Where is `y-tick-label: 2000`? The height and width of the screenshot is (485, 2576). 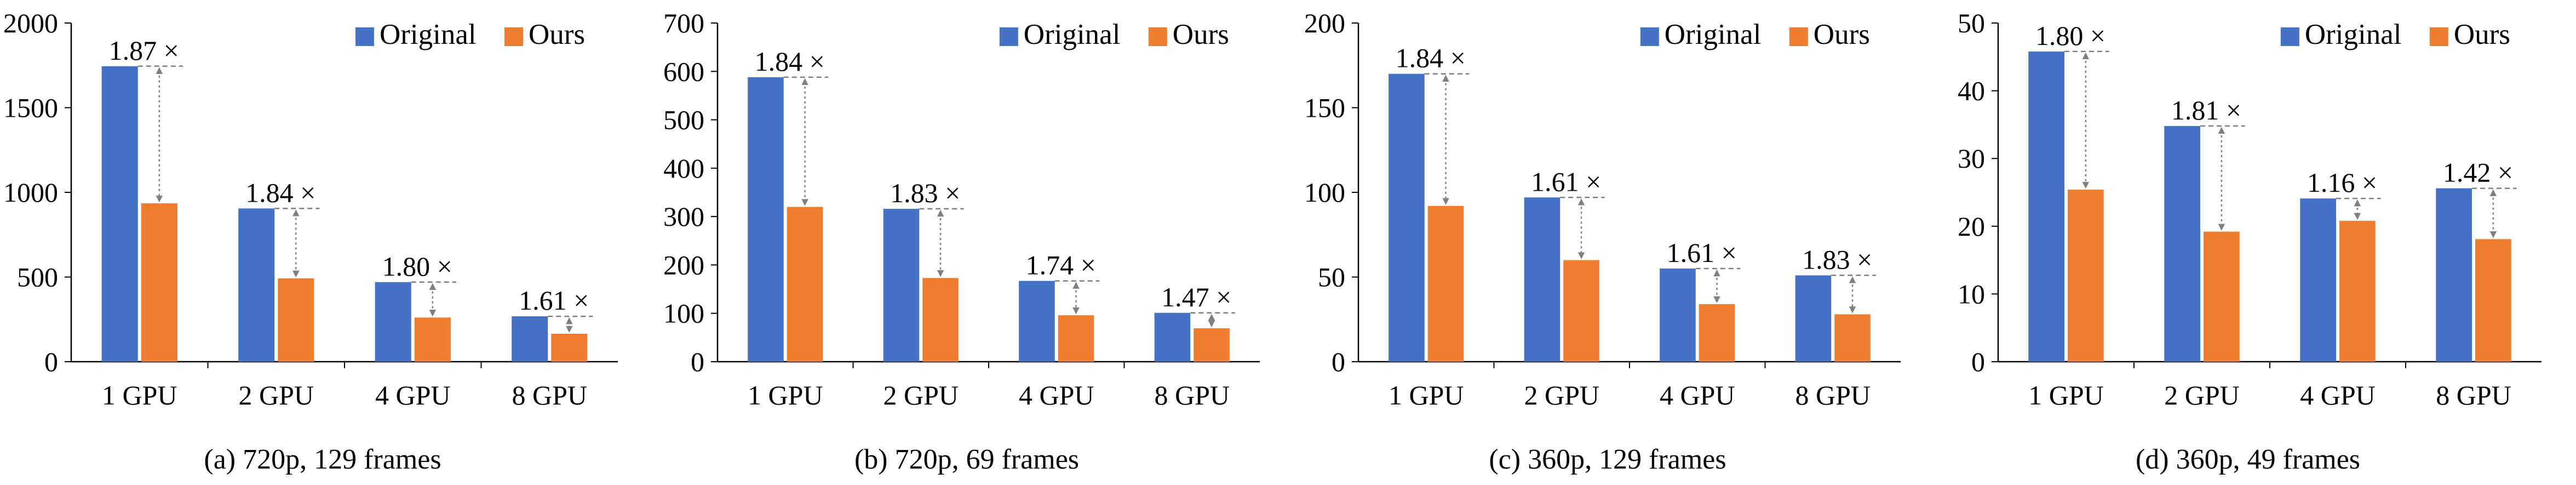 y-tick-label: 2000 is located at coordinates (31, 23).